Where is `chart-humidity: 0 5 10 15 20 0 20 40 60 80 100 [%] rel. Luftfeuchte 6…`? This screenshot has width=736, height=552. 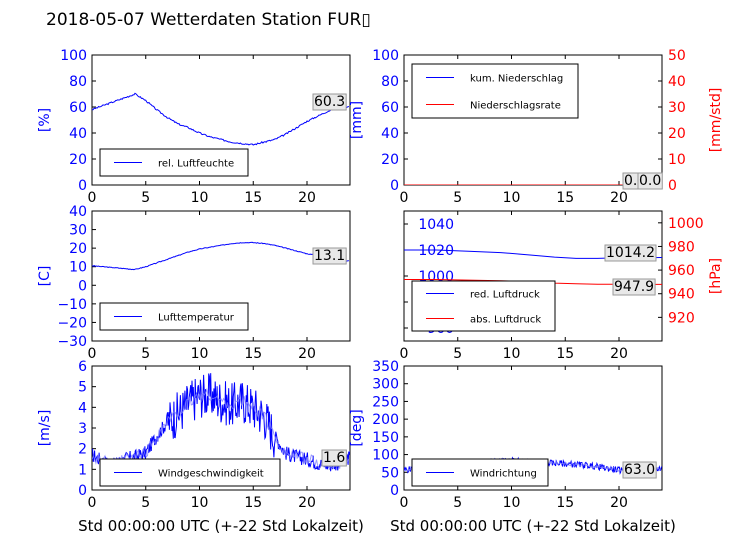
chart-humidity: 0 5 10 15 20 0 20 40 60 80 100 [%] rel. Luftfeuchte 6… is located at coordinates (194, 127).